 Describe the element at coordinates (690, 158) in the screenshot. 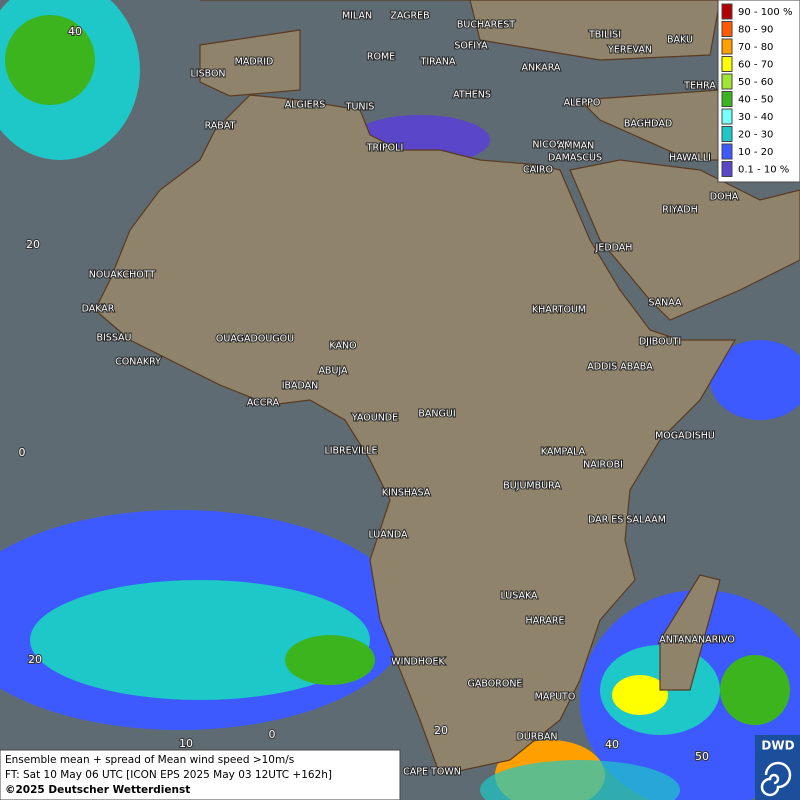

I see `city-label: HAWALLI` at that location.